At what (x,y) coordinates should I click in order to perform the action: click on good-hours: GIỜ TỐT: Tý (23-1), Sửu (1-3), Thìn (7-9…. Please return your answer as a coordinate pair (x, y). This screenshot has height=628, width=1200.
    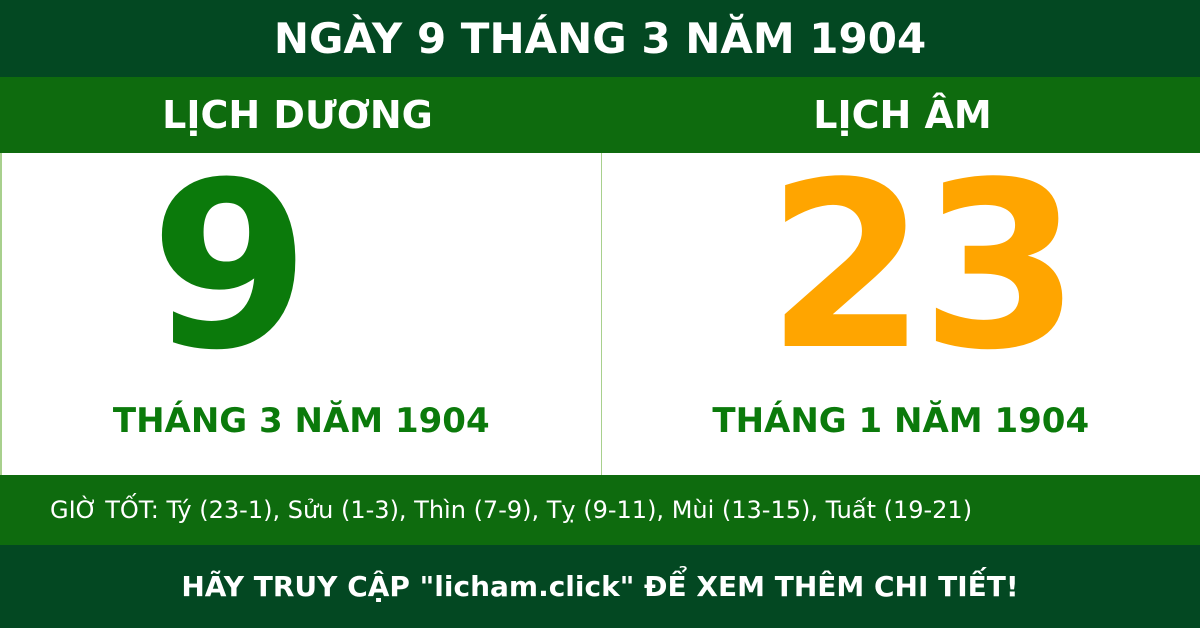
    Looking at the image, I should click on (600, 510).